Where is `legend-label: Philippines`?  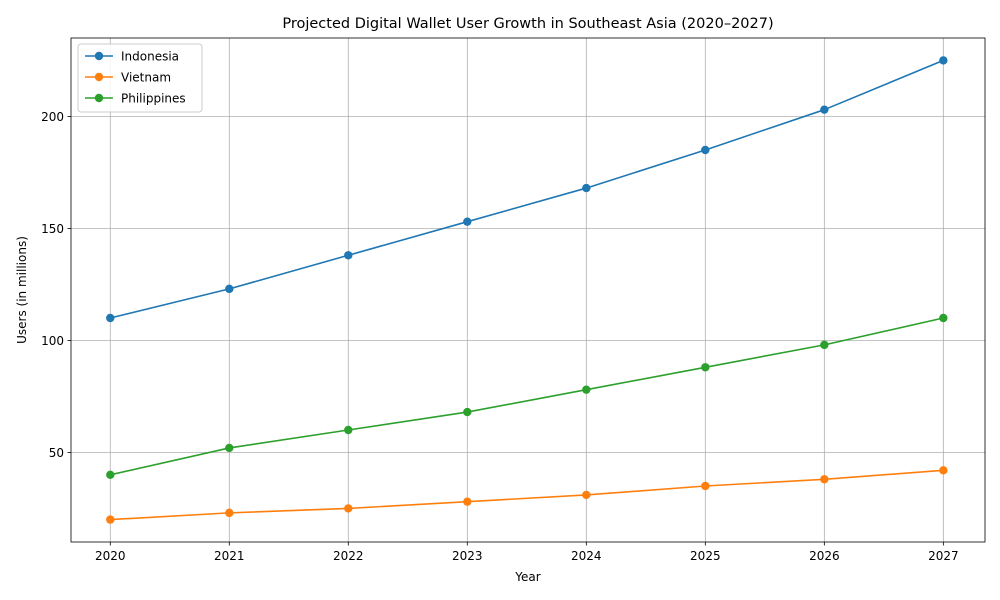 legend-label: Philippines is located at coordinates (153, 99).